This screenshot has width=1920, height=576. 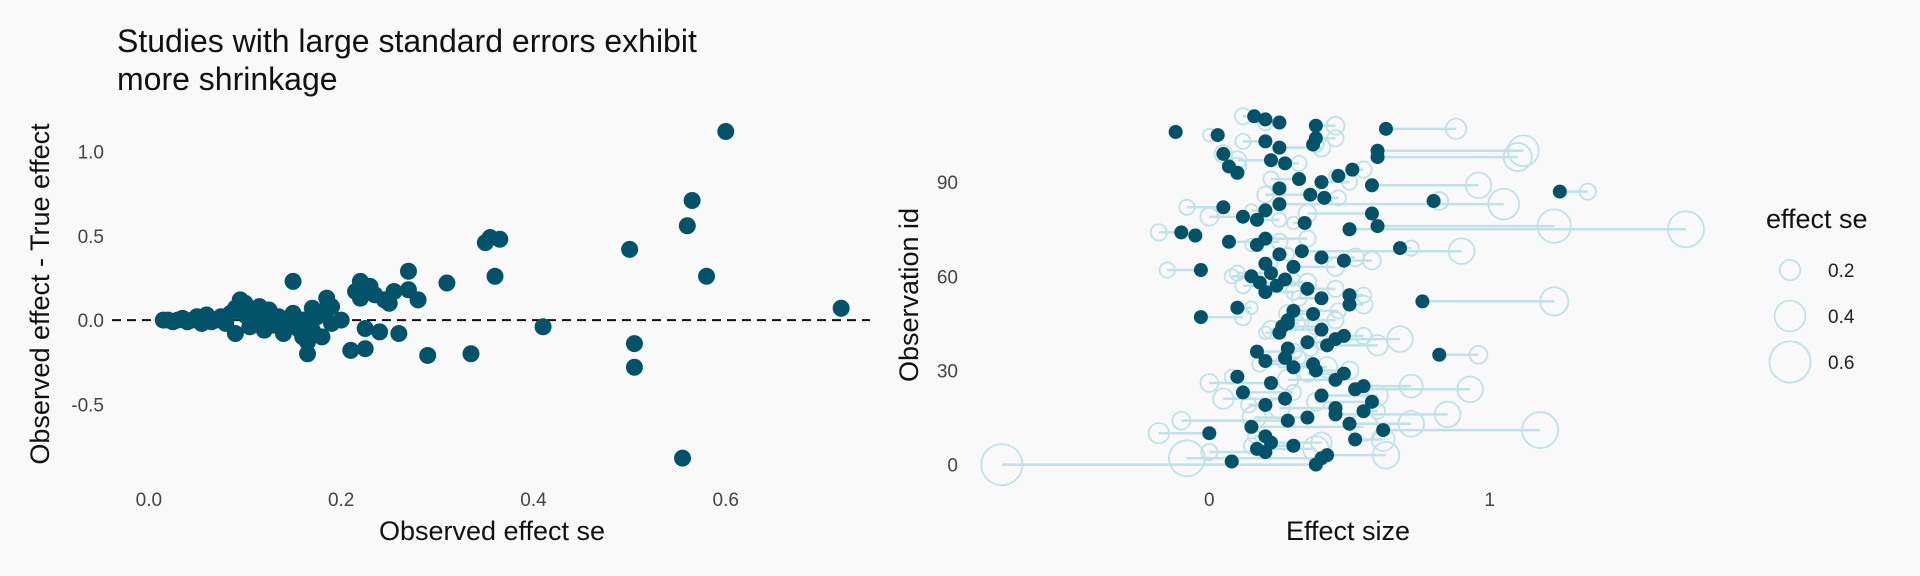 I want to click on left-y-ticks: -0.5 0.0 0.5 1.0, so click(x=87, y=280).